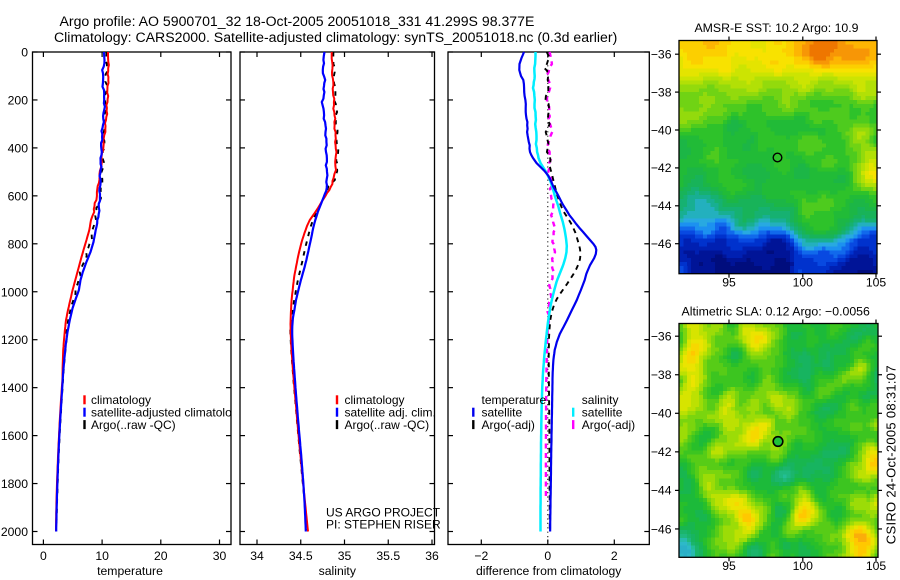  What do you see at coordinates (14, 340) in the screenshot?
I see `svg-text: 1200` at bounding box center [14, 340].